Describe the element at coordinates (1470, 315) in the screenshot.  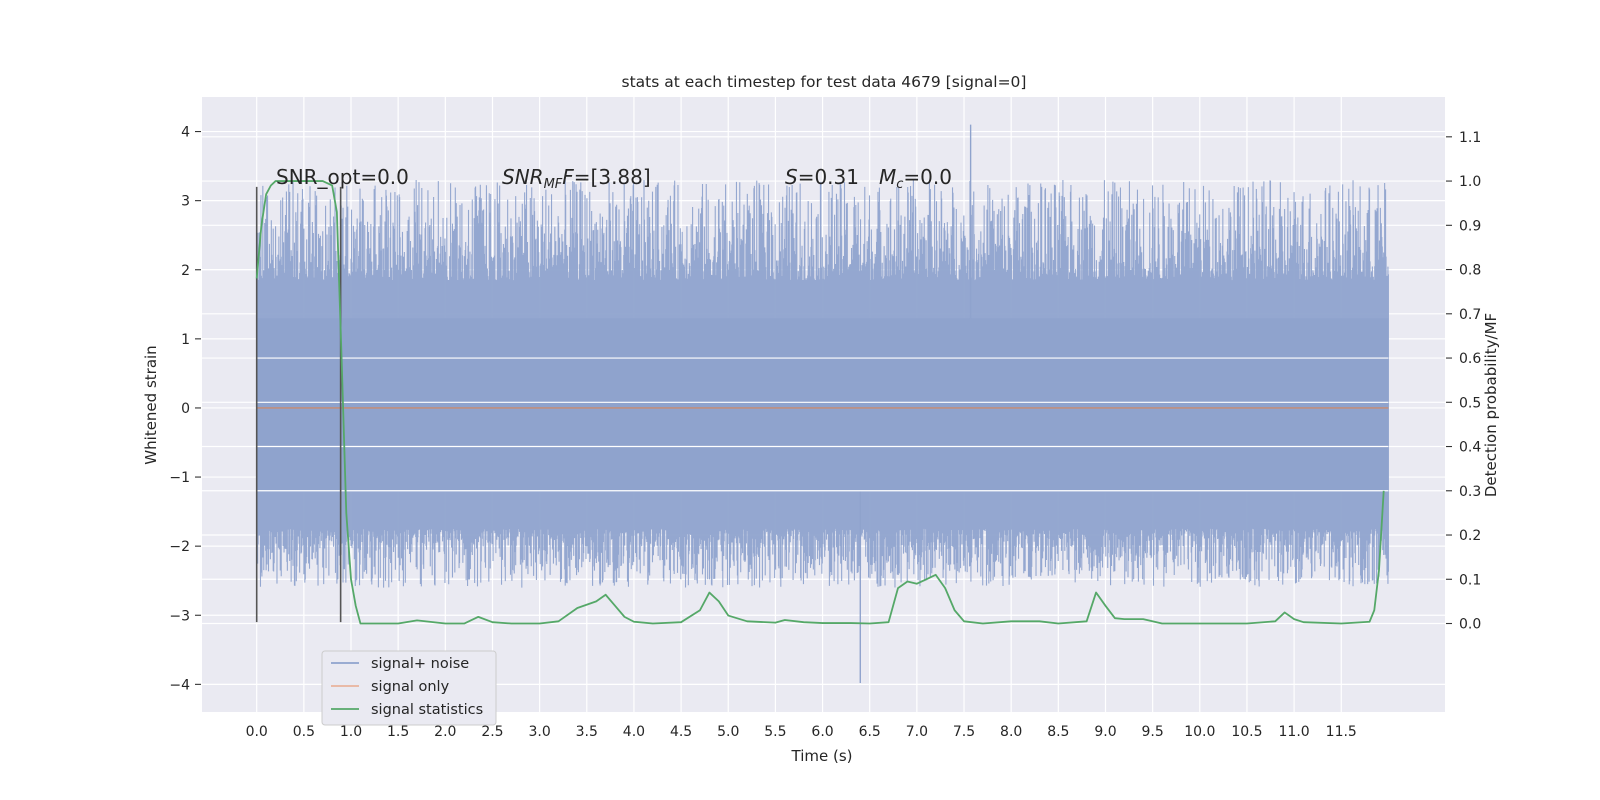
I see `y-right-tick-label: 0.7` at that location.